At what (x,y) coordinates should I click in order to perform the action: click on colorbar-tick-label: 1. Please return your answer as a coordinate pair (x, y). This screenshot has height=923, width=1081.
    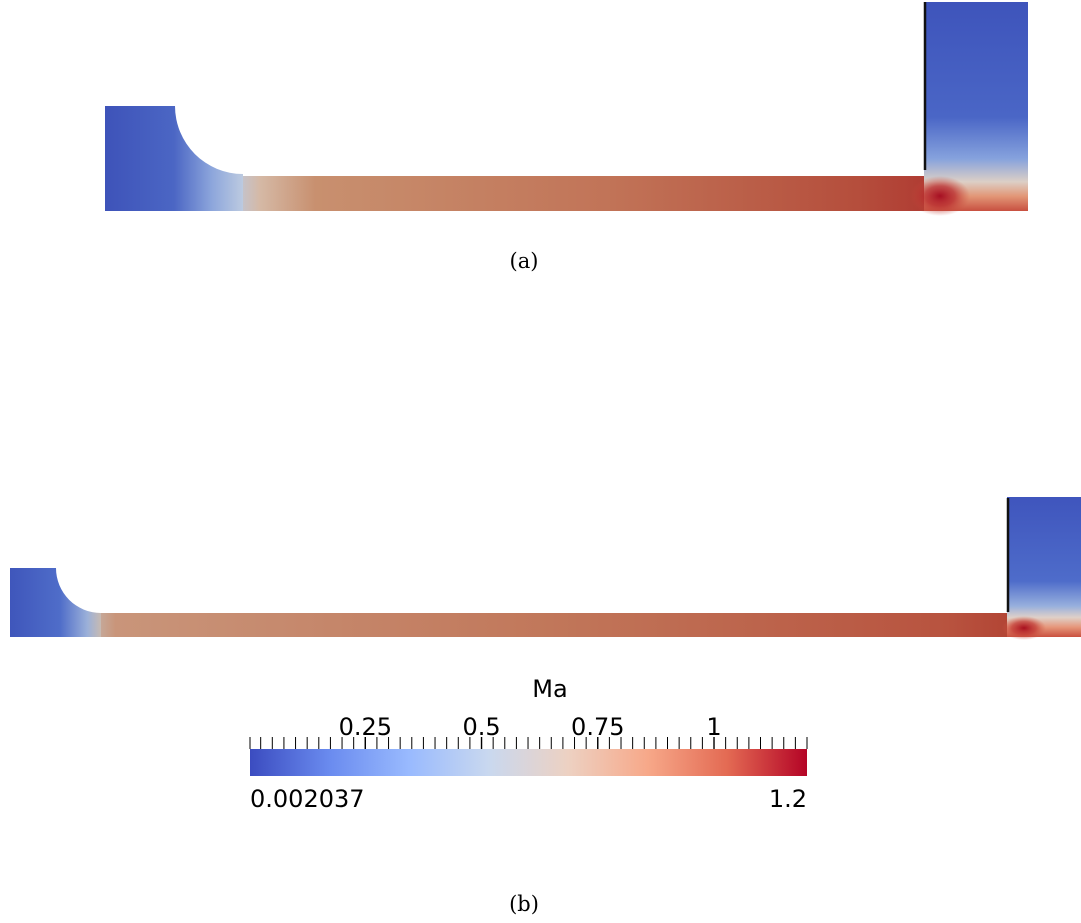
    Looking at the image, I should click on (713, 727).